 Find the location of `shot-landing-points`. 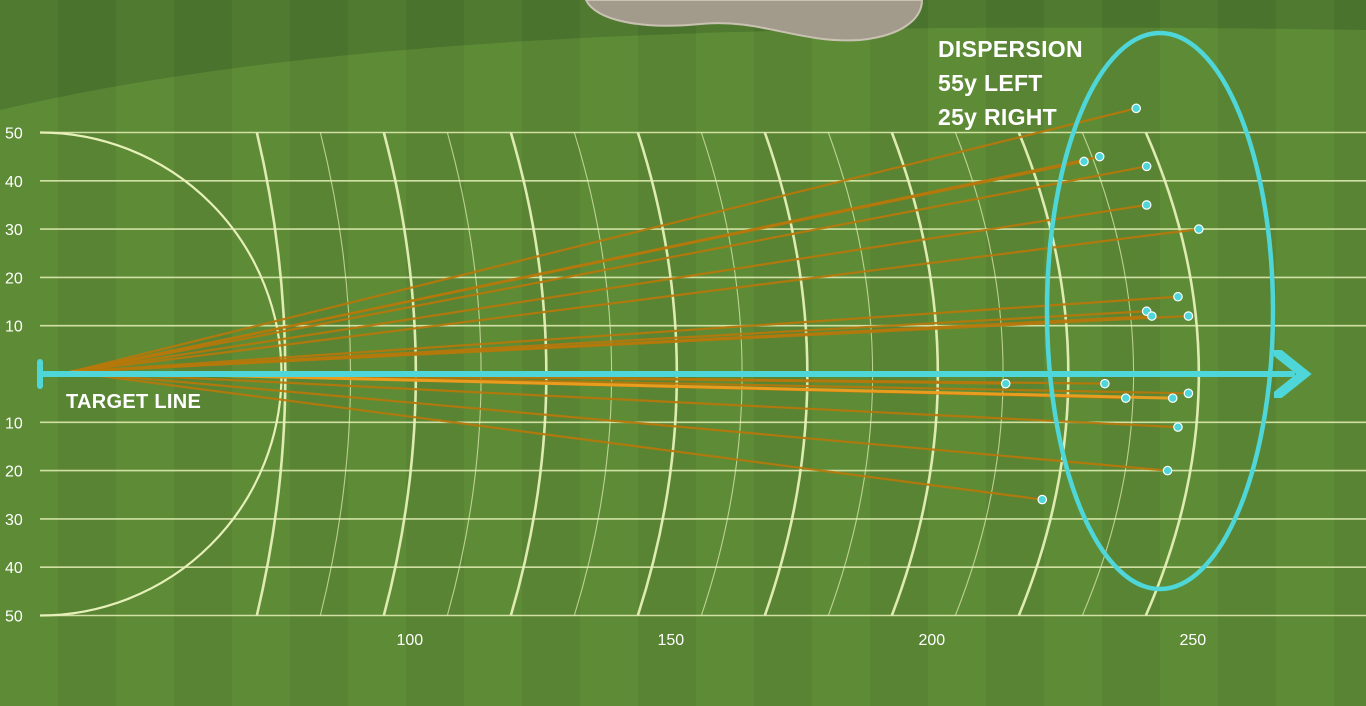

shot-landing-points is located at coordinates (1102, 304).